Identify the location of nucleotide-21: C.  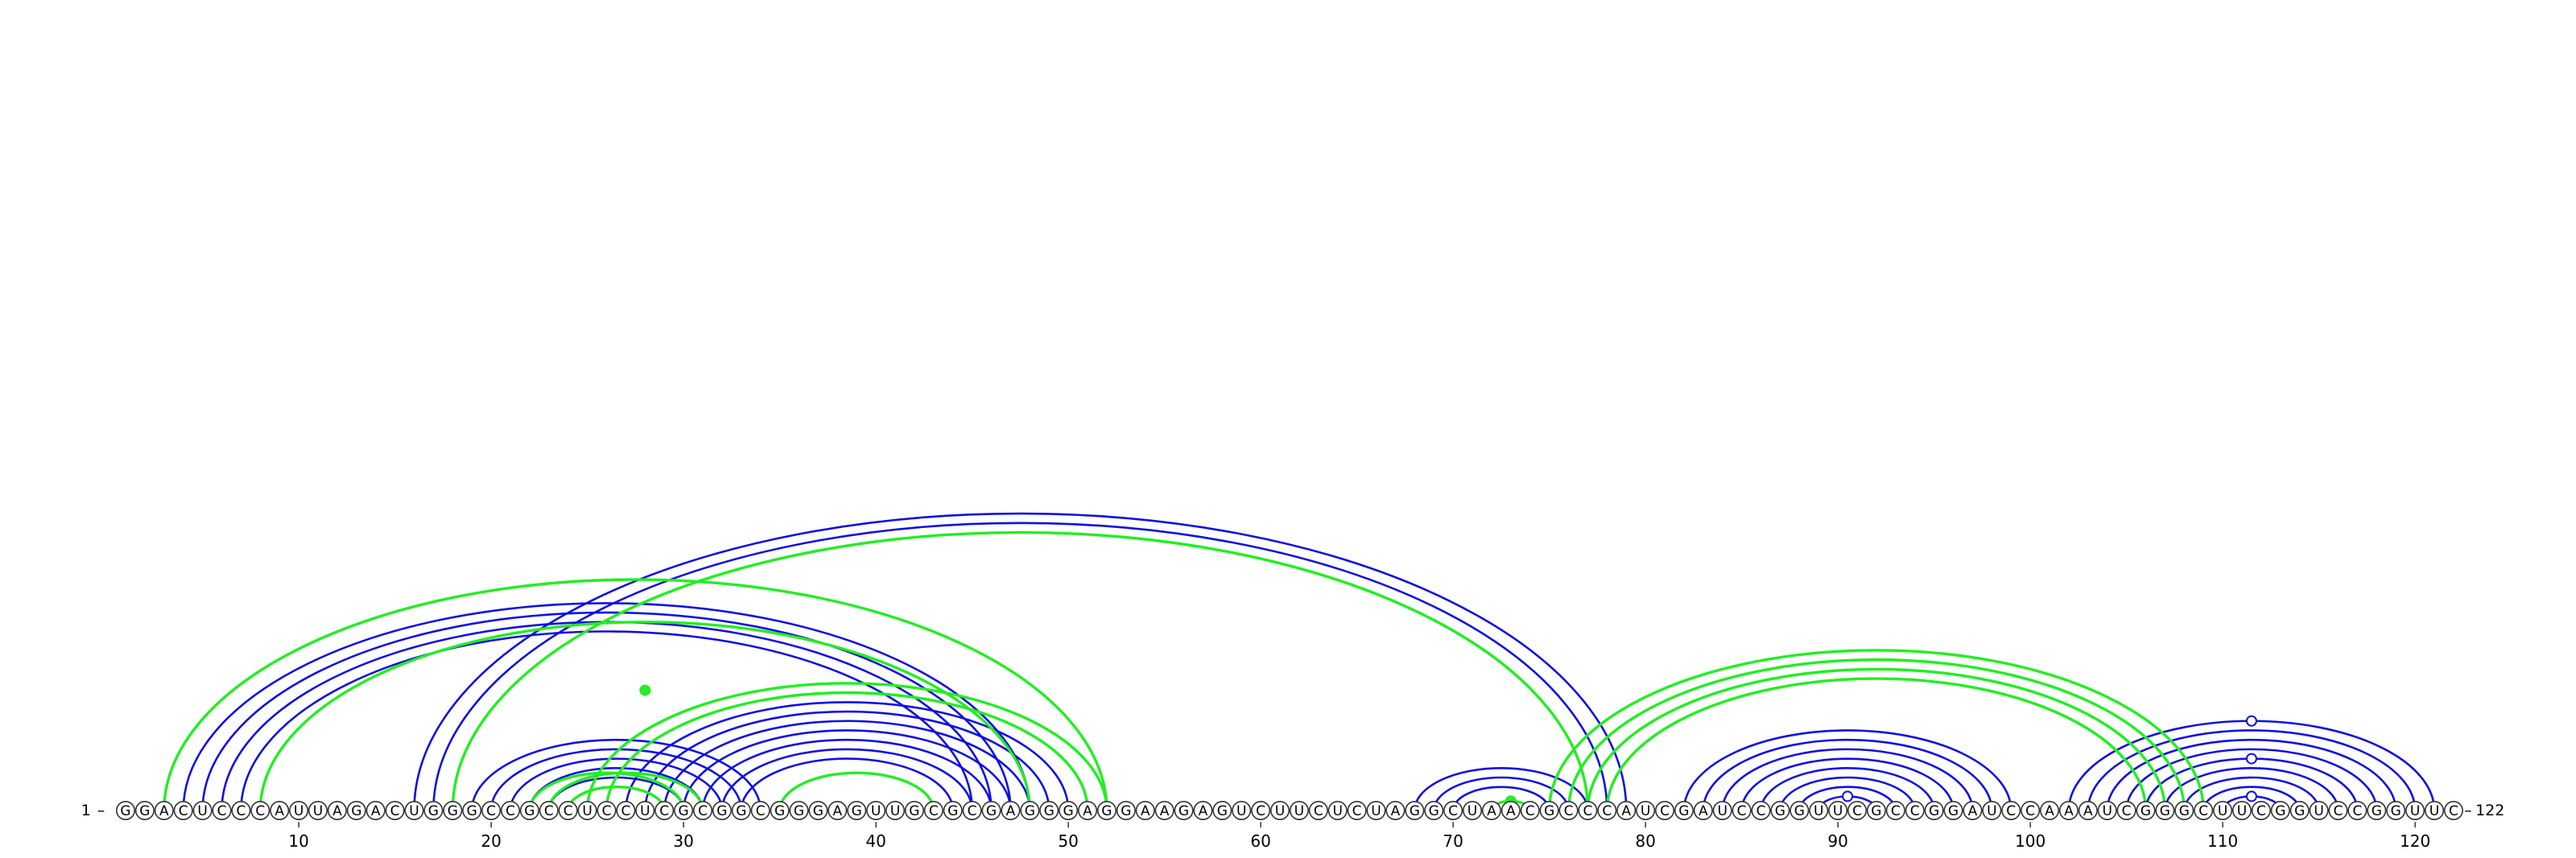
(510, 810).